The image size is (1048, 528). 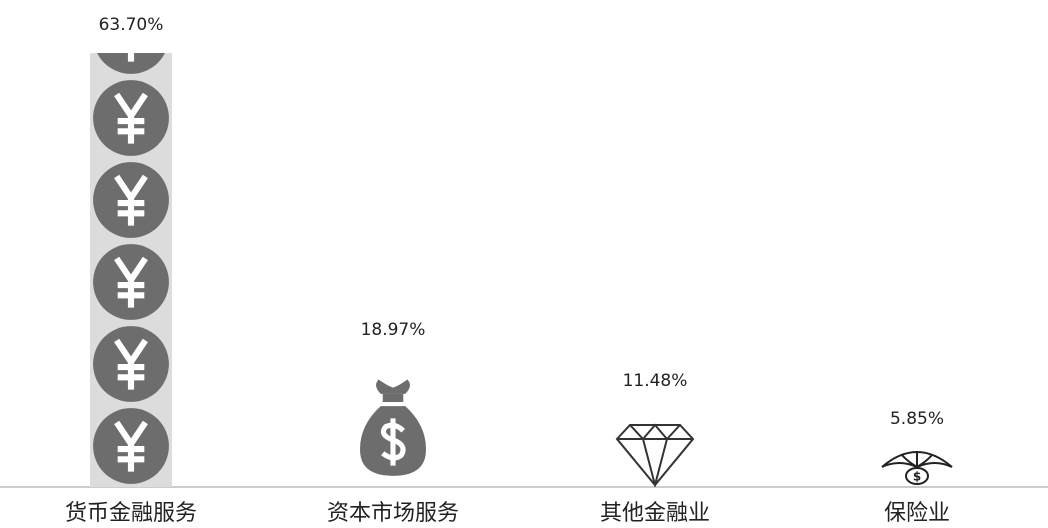 What do you see at coordinates (917, 513) in the screenshot?
I see `x-tick-label: 保险业` at bounding box center [917, 513].